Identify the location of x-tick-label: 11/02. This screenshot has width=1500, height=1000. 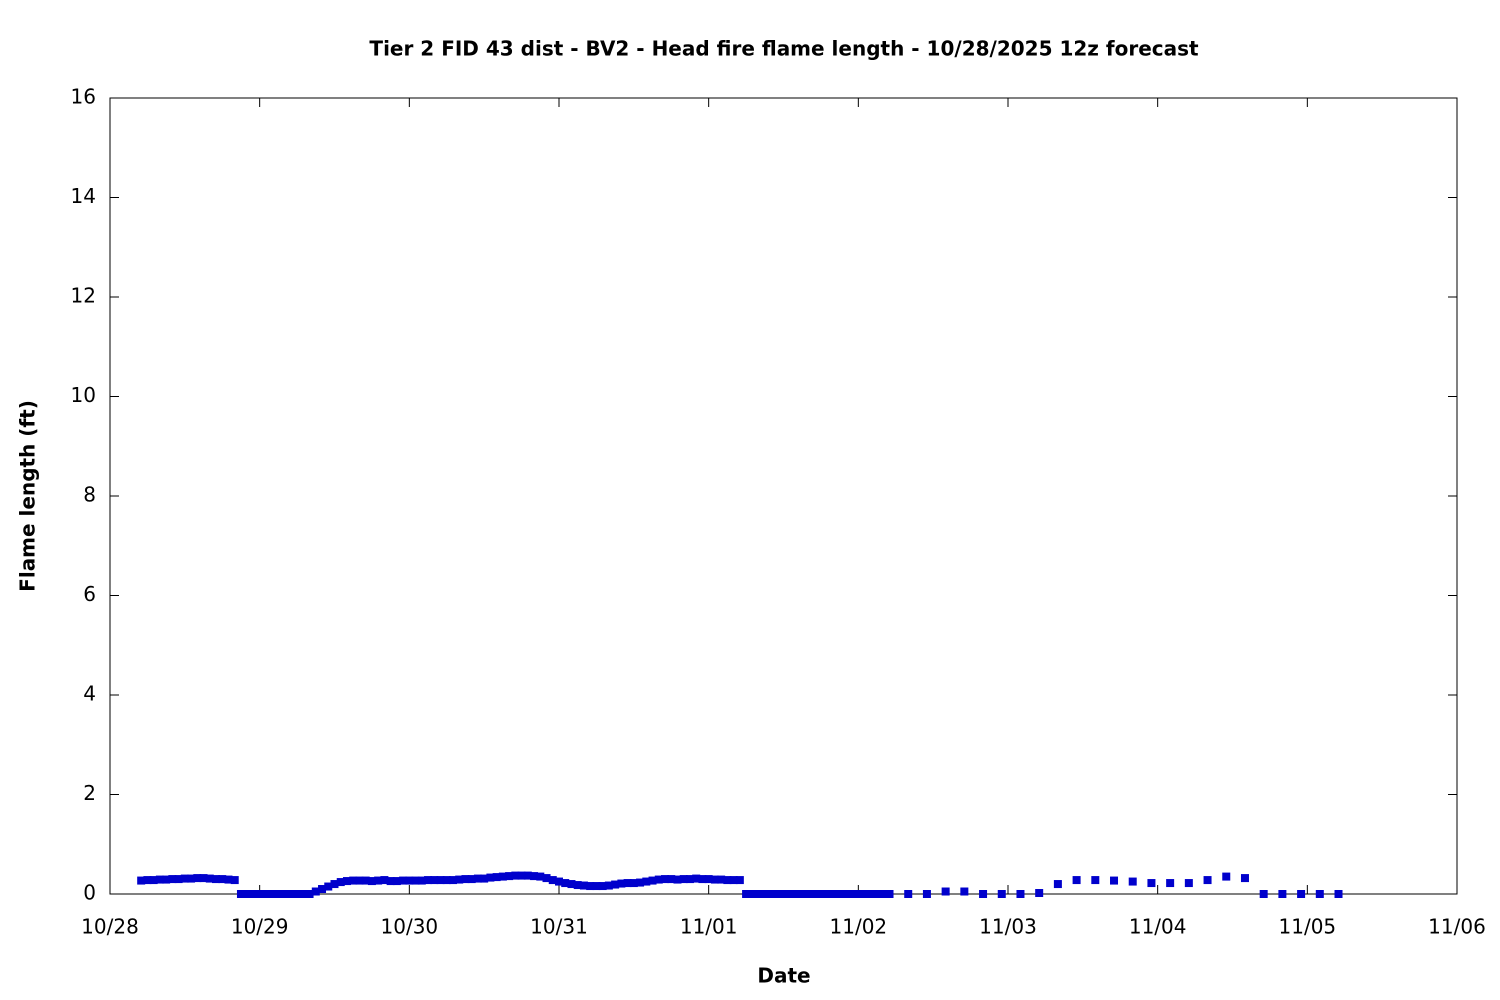
(859, 927).